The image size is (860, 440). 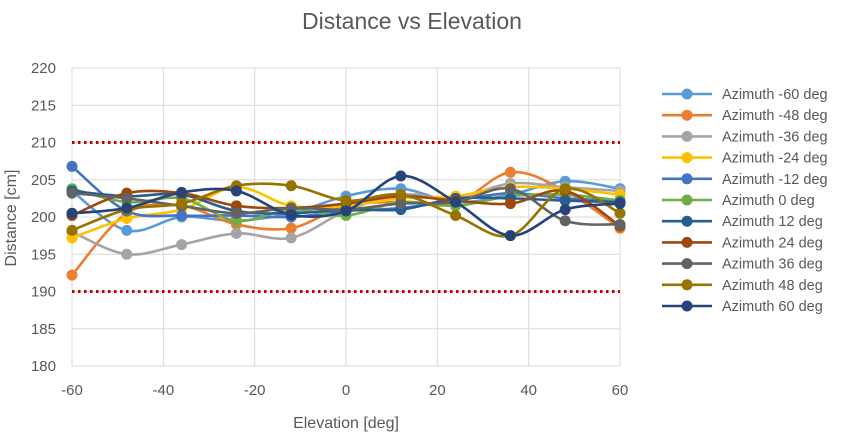 I want to click on x-tick-label: -60, so click(x=72, y=390).